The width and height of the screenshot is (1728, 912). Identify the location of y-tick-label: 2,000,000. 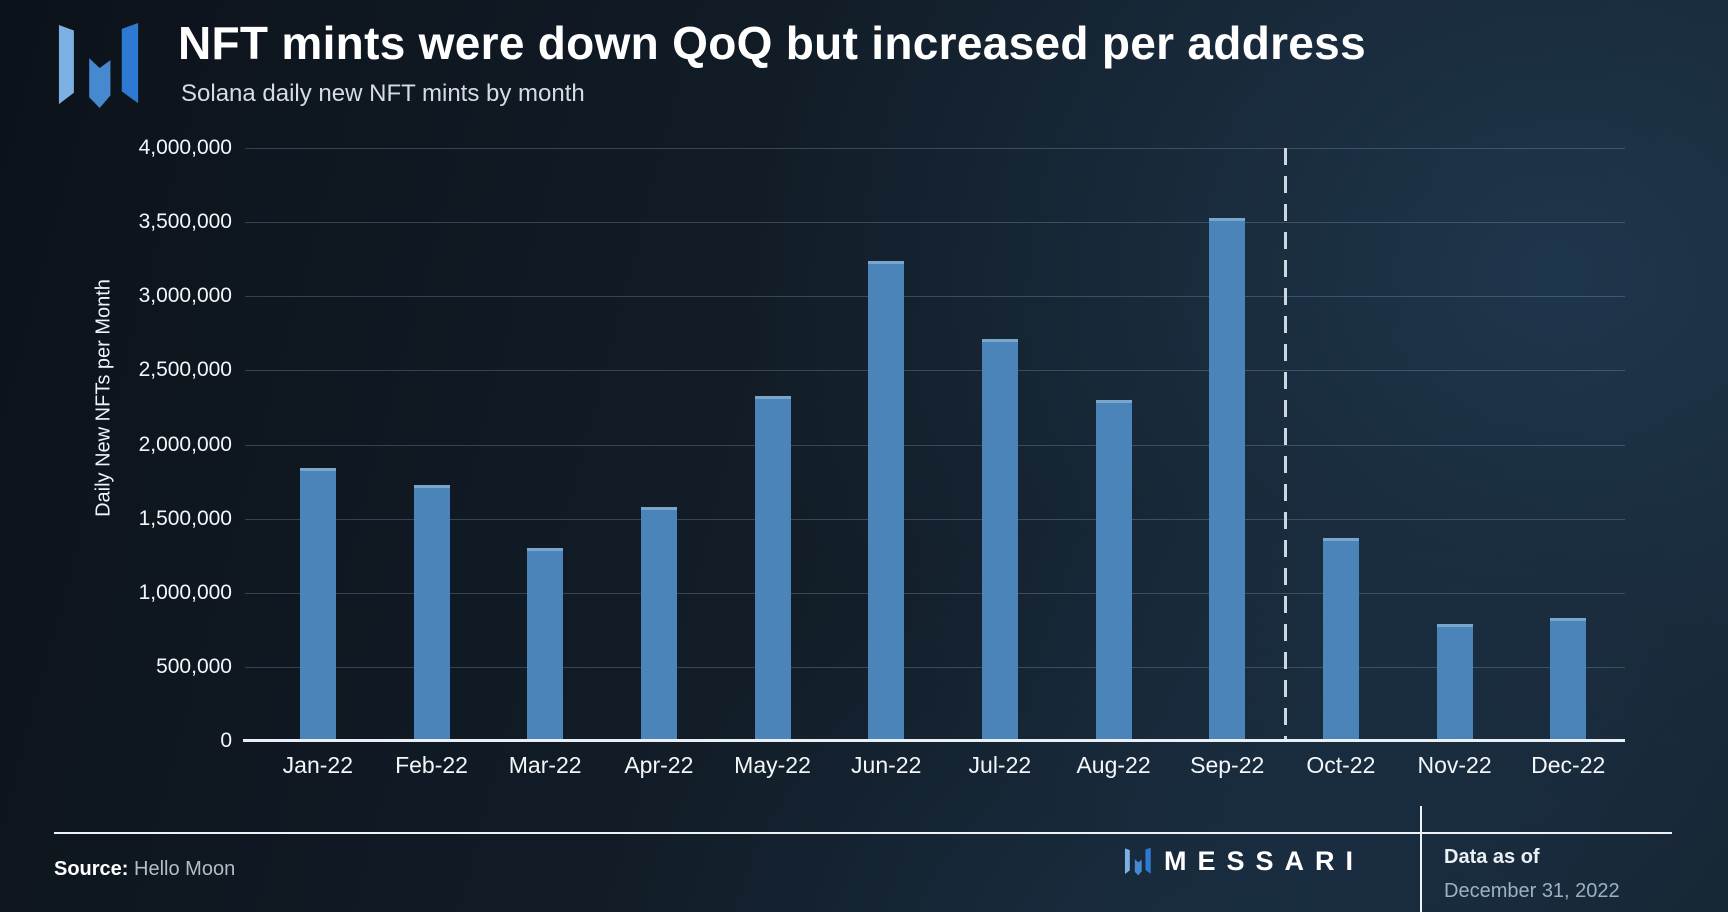
(185, 444).